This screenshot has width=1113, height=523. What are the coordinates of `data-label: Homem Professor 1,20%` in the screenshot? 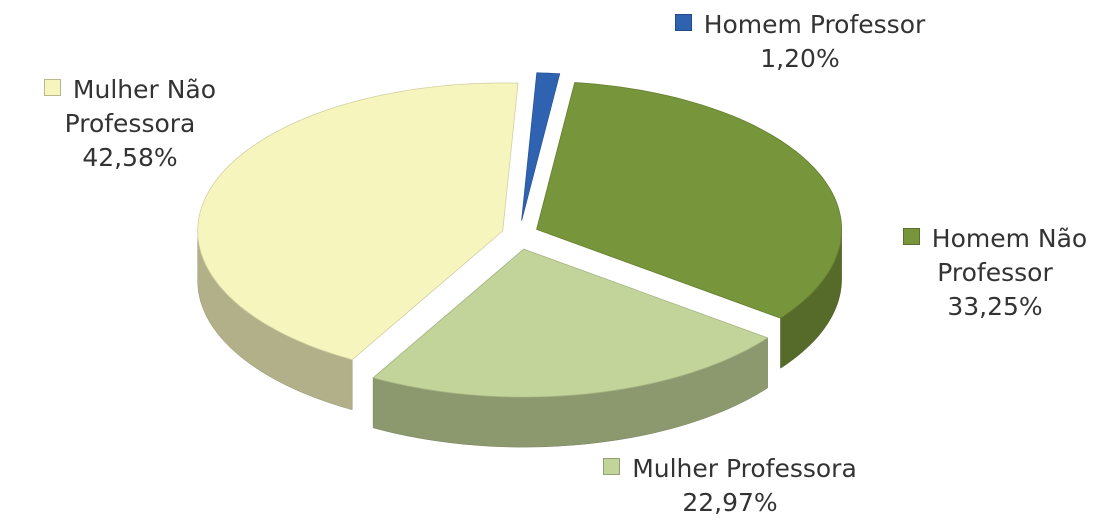 It's located at (800, 42).